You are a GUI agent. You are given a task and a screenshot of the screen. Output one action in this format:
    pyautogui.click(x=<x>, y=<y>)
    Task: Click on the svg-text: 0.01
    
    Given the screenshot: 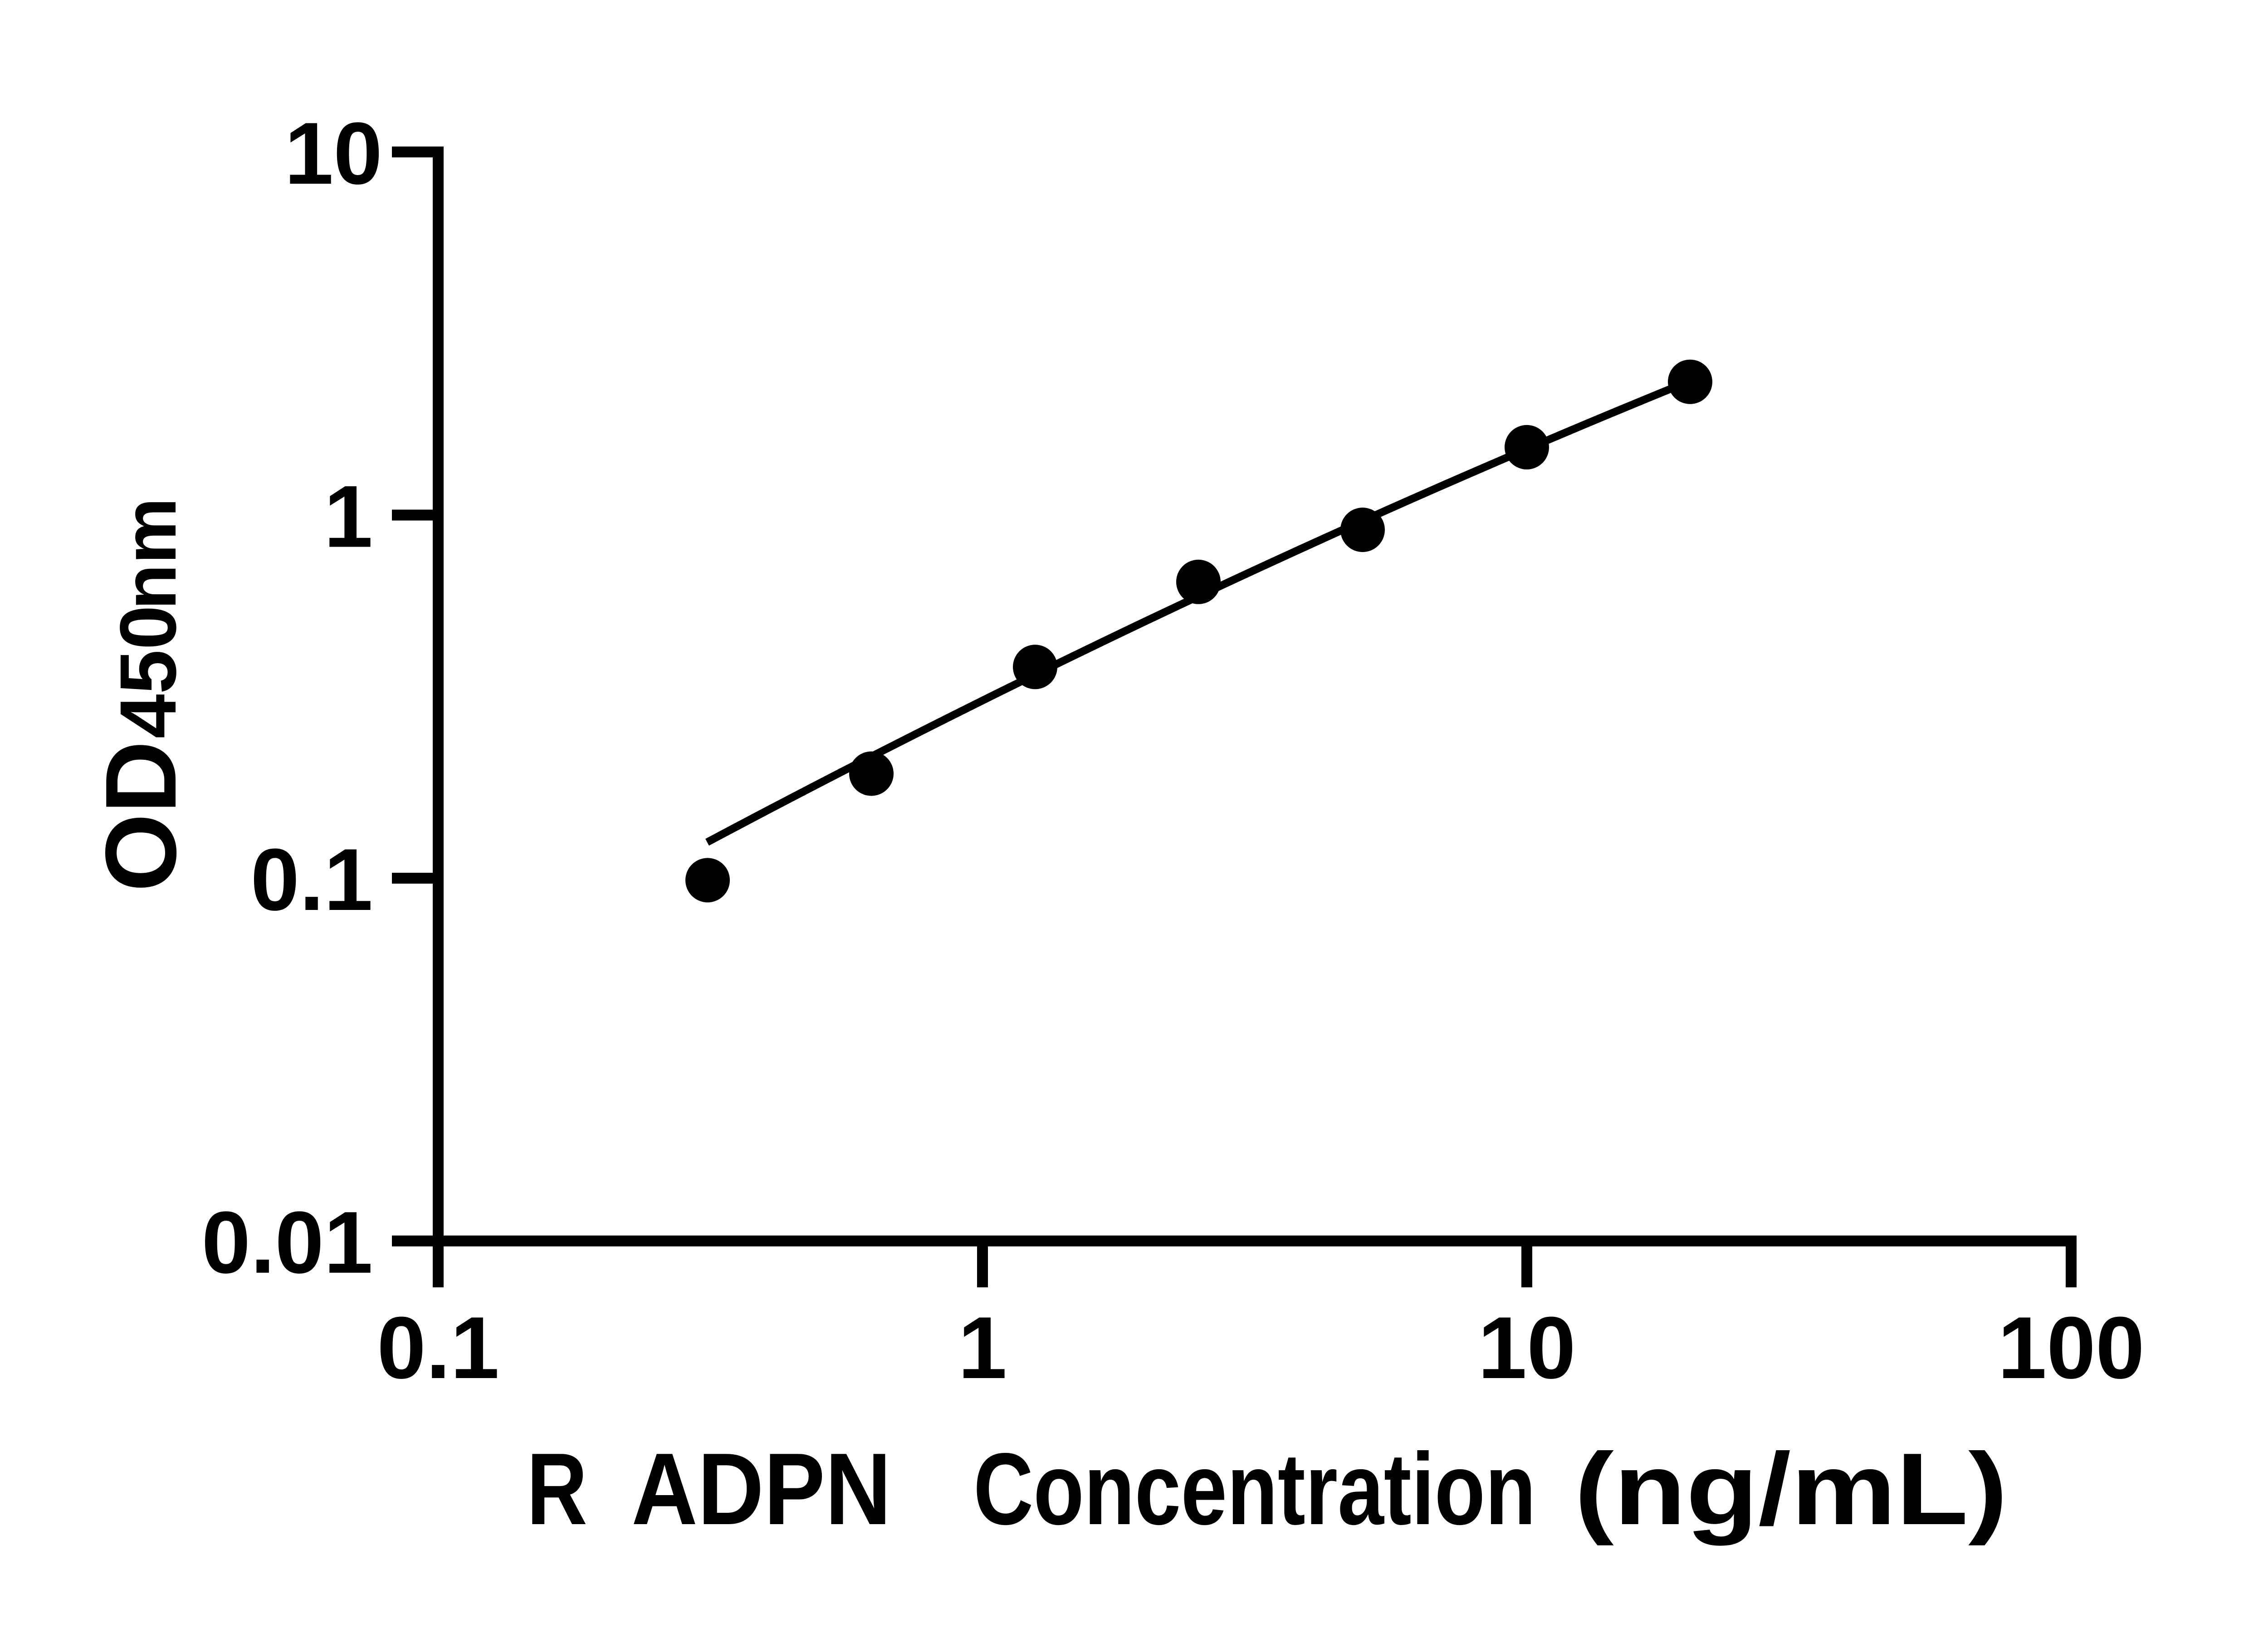 What is the action you would take?
    pyautogui.click(x=287, y=1242)
    